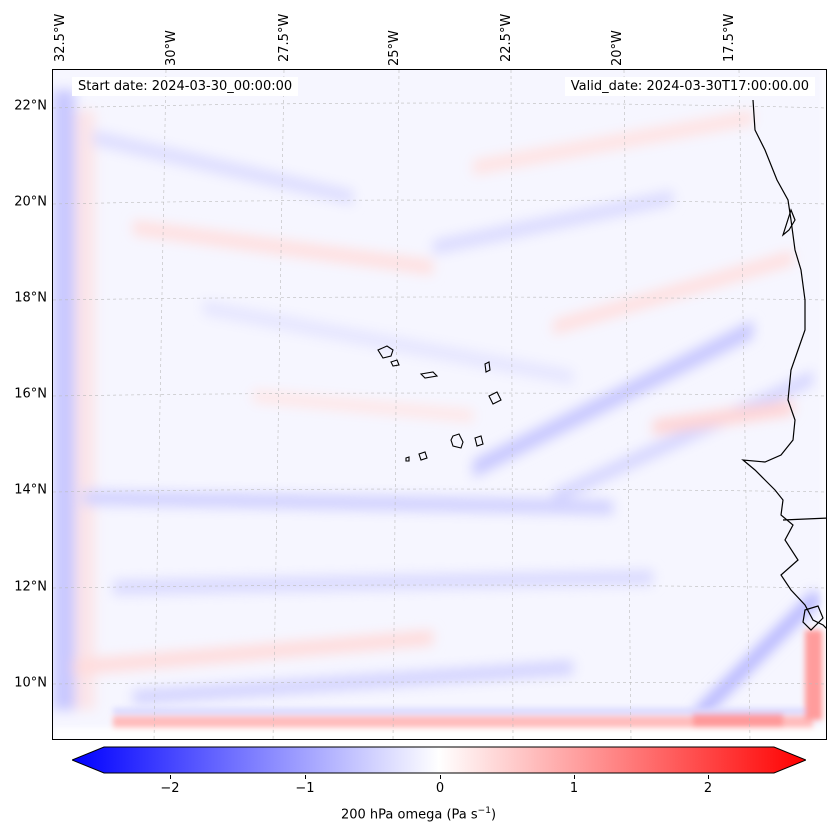 The image size is (837, 839). Describe the element at coordinates (484, 811) in the screenshot. I see `colorbar-title-exponent: −1` at that location.